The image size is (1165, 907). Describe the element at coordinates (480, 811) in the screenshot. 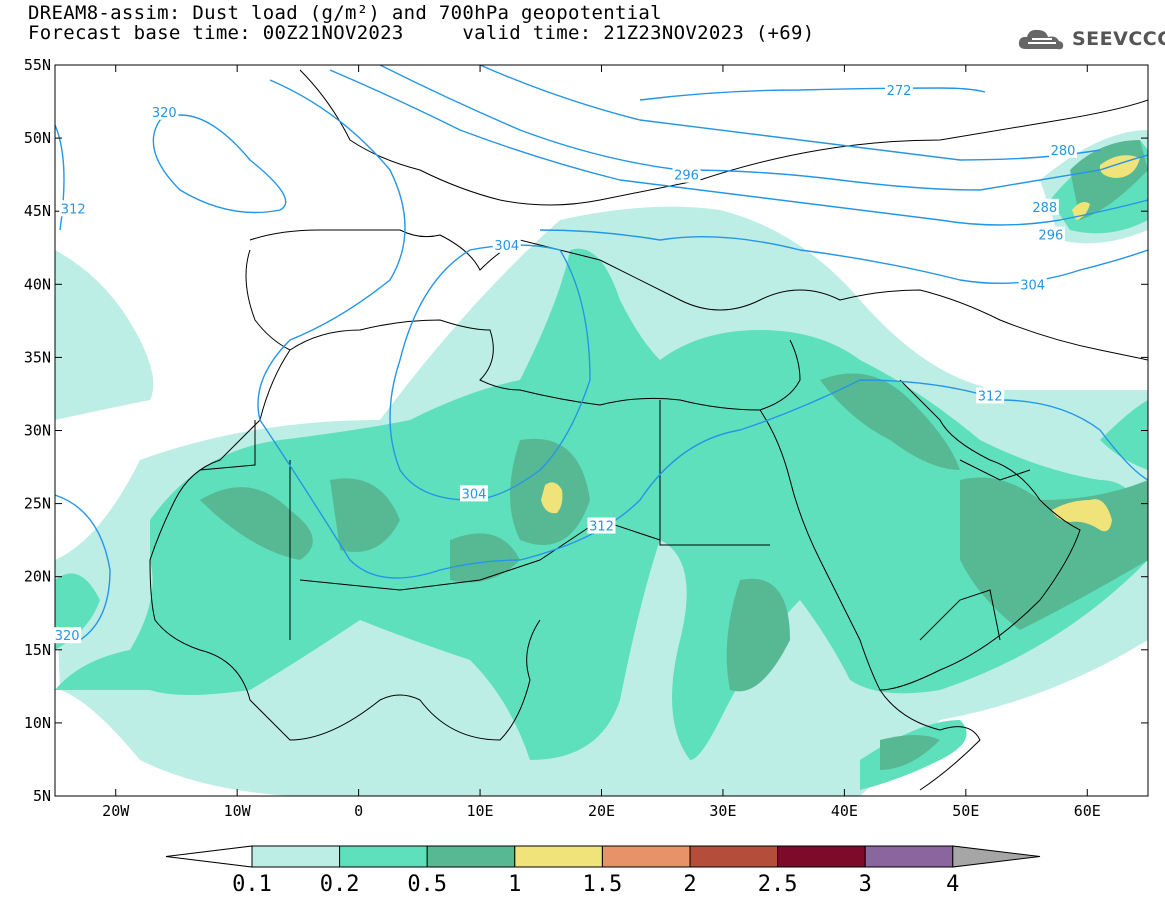

I see `lon-tick-label: 10E` at that location.